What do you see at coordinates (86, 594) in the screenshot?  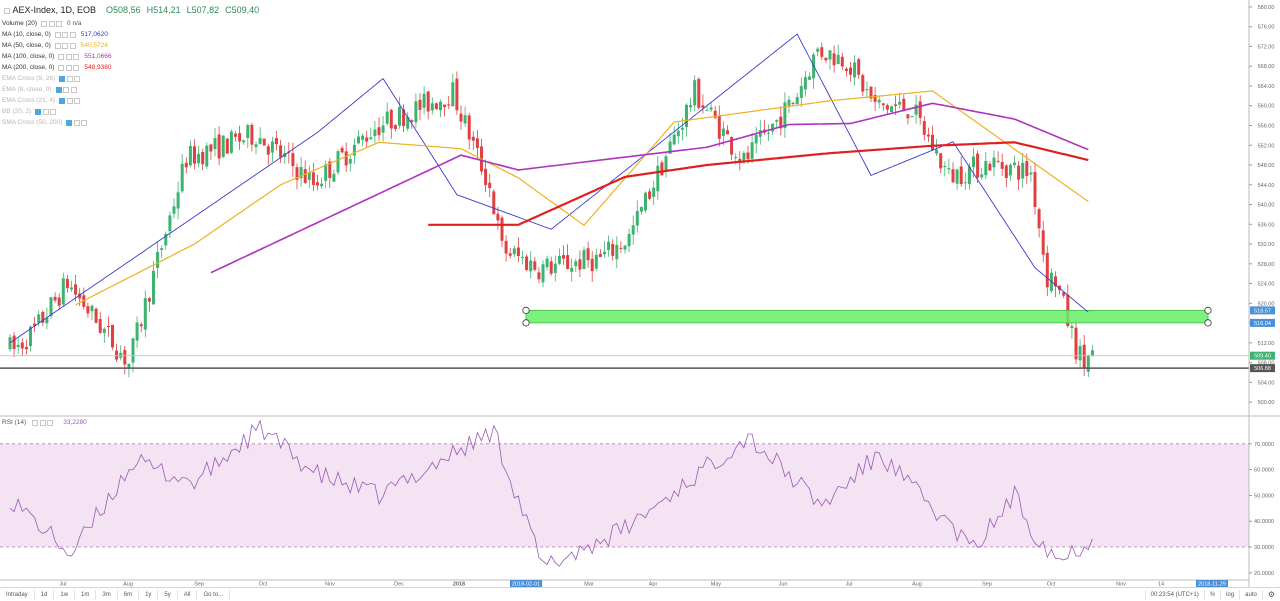 I see `timeframe-button: 1m` at bounding box center [86, 594].